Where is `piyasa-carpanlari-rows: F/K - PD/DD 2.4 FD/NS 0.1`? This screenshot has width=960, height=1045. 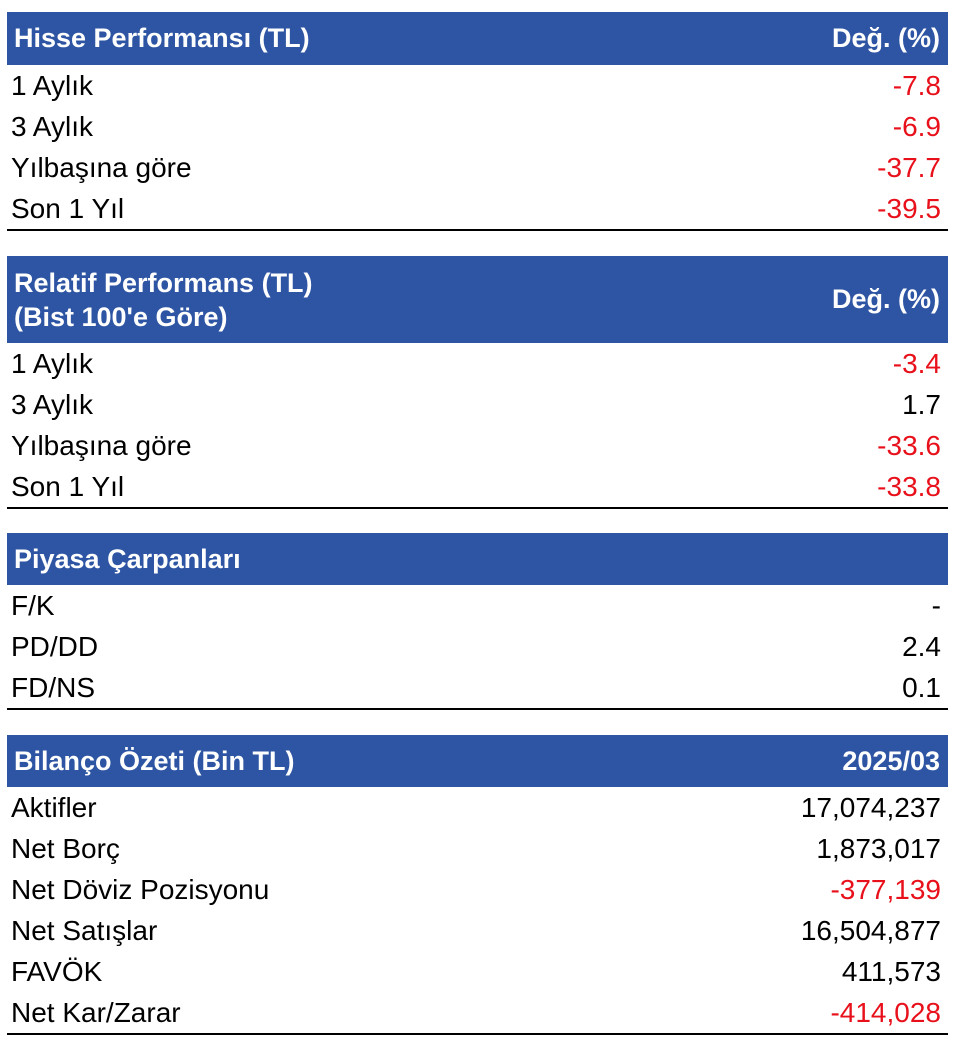 piyasa-carpanlari-rows: F/K - PD/DD 2.4 FD/NS 0.1 is located at coordinates (477, 647).